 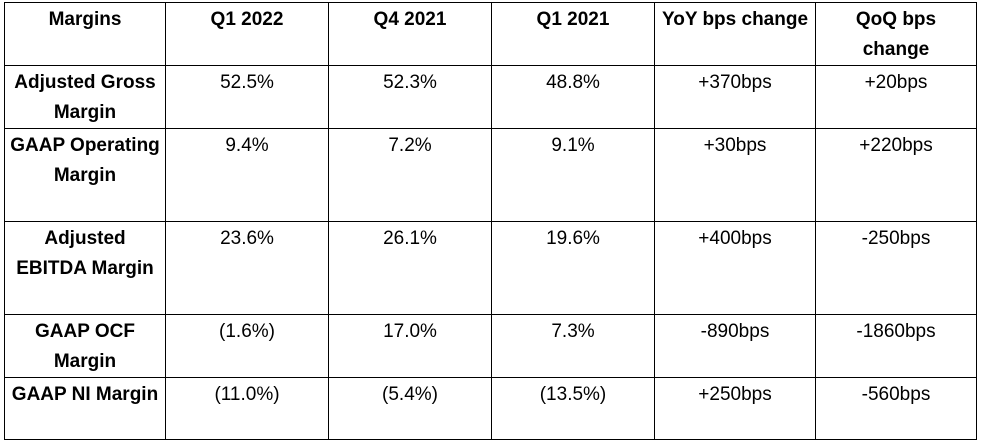 I want to click on table-cell: 26.1%, so click(x=410, y=268).